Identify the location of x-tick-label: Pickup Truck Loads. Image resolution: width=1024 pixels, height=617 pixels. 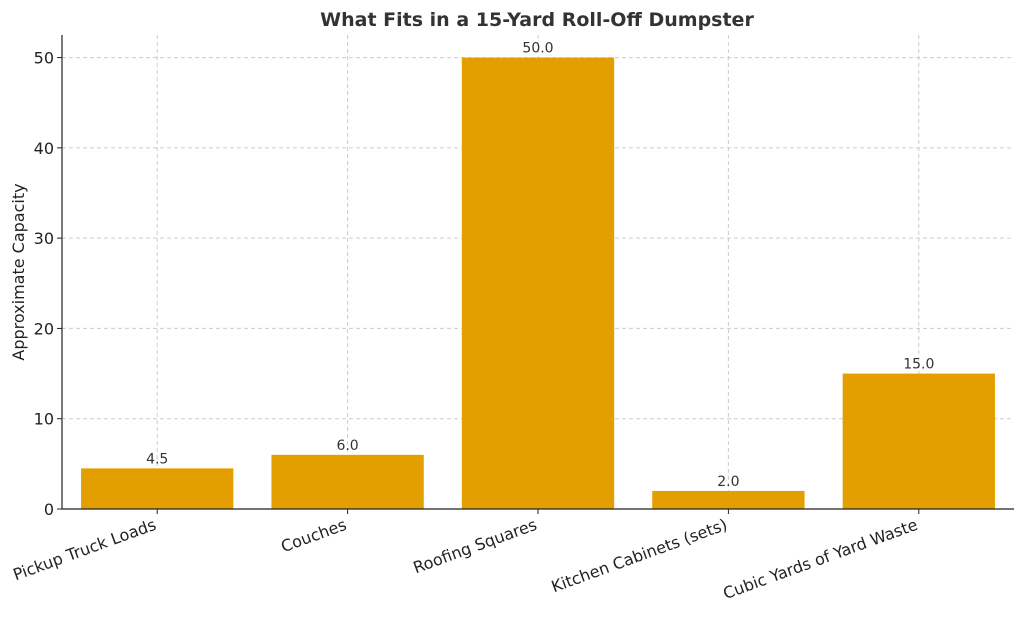
(84, 549).